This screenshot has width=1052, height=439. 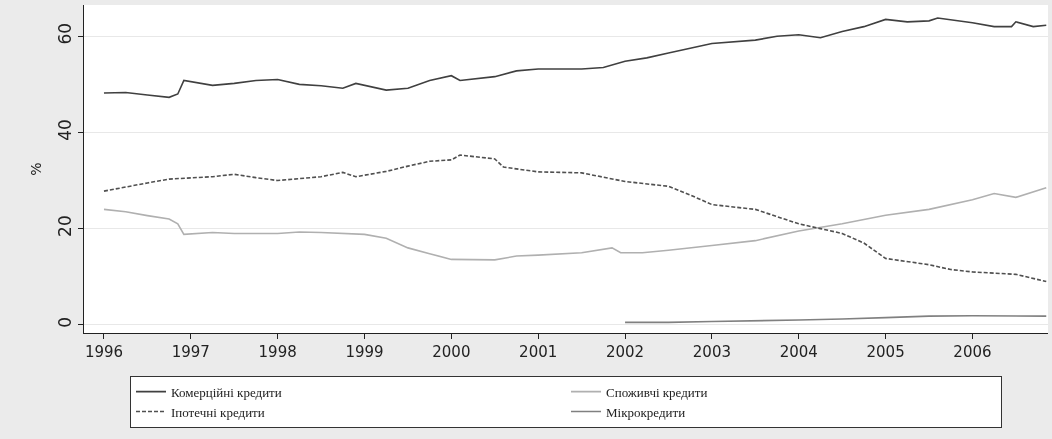 What do you see at coordinates (798, 352) in the screenshot?
I see `x-tick-label: 2004` at bounding box center [798, 352].